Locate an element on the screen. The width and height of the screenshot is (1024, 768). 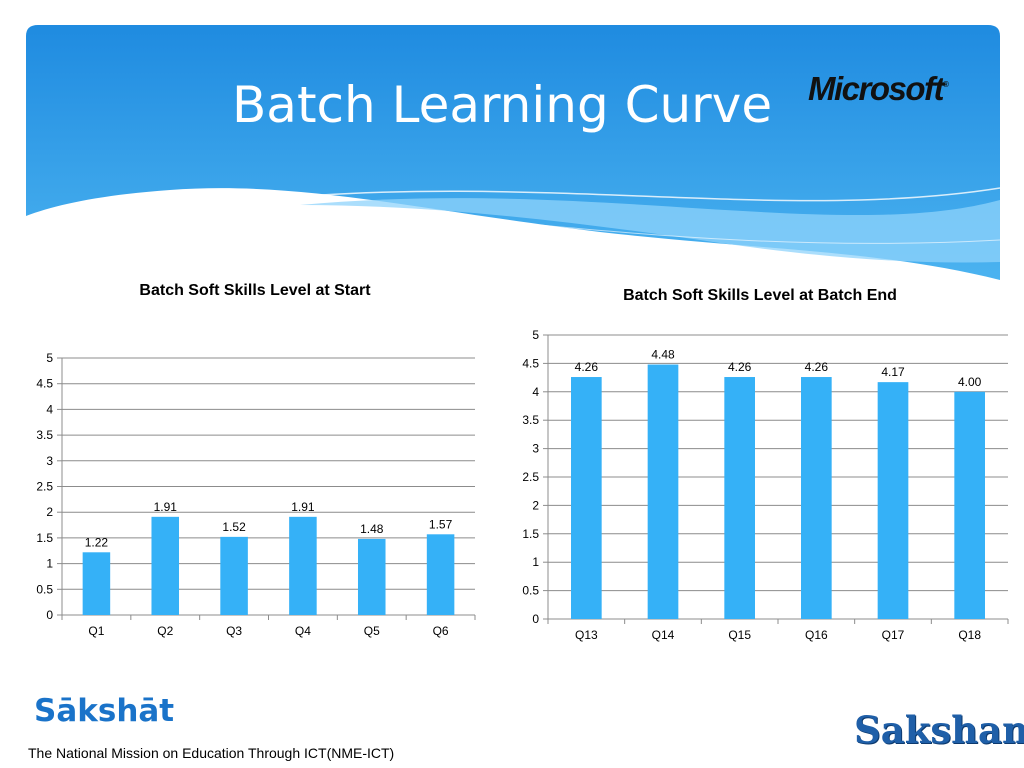
banner-wave-light is located at coordinates (650, 230).